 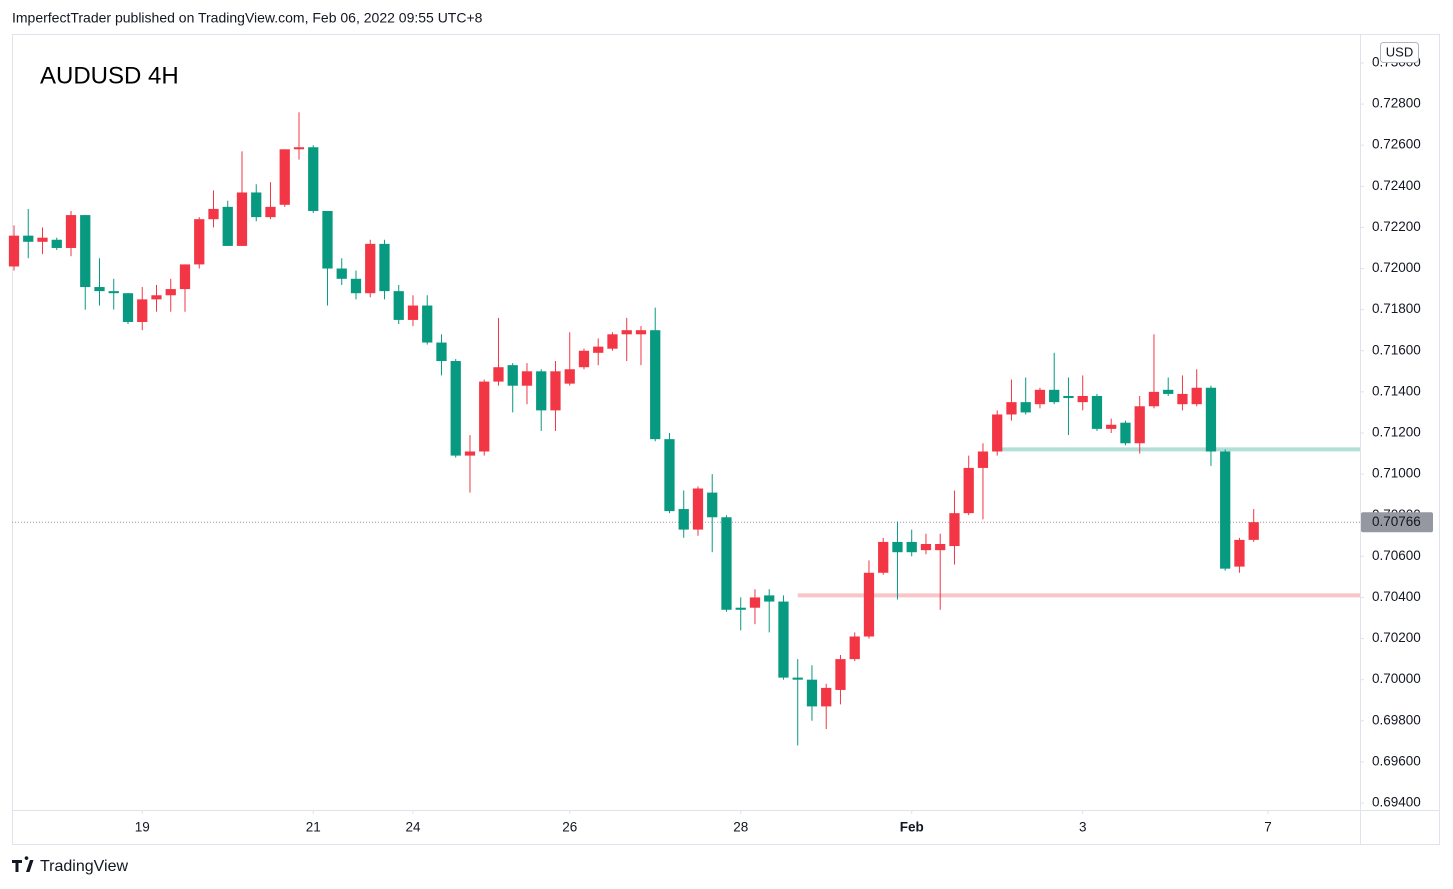 What do you see at coordinates (1396, 144) in the screenshot?
I see `y-tick-label: 0.72600` at bounding box center [1396, 144].